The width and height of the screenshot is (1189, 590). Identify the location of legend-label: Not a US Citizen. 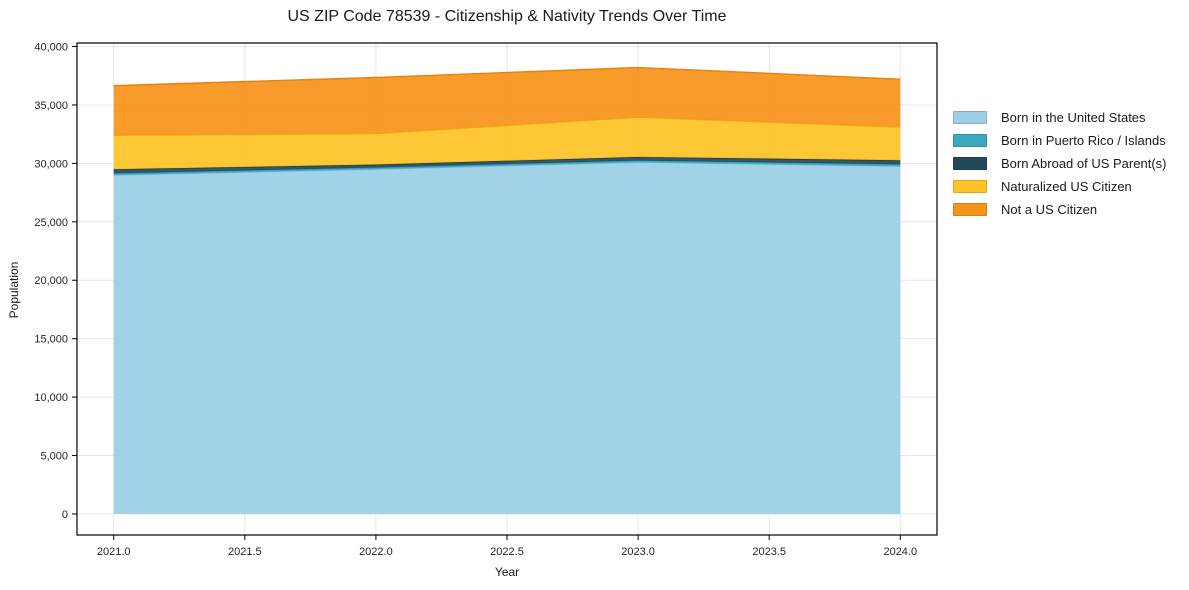
(1049, 209).